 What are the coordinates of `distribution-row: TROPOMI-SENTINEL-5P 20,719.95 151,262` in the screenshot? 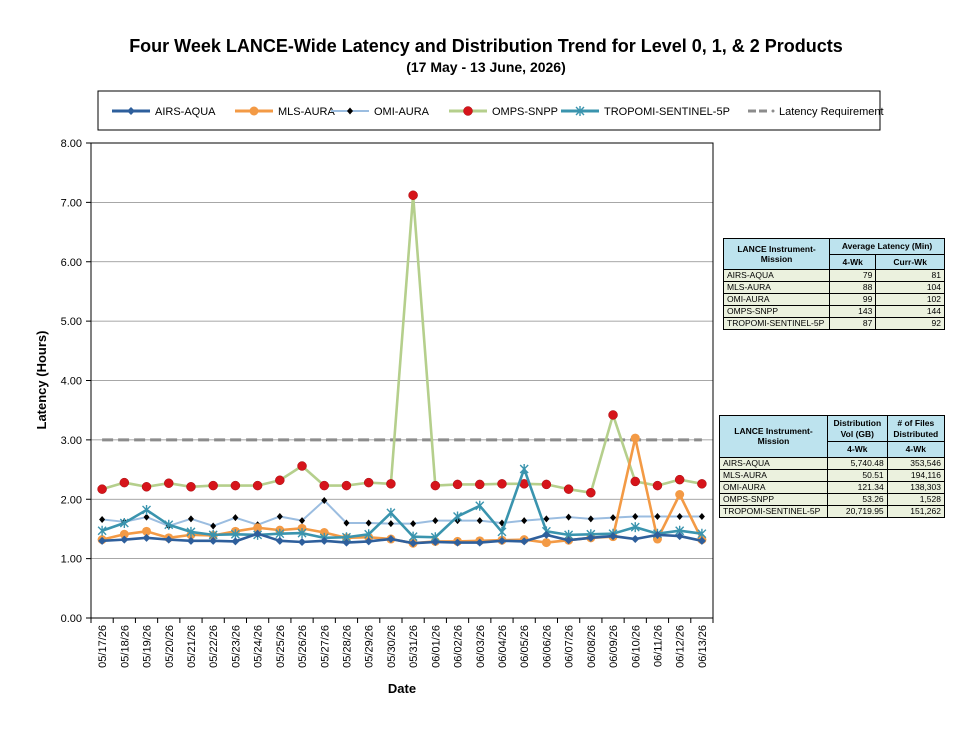 It's located at (832, 511).